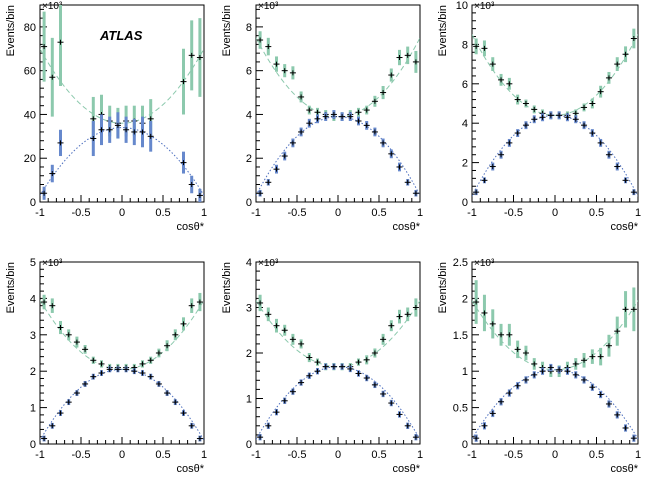  What do you see at coordinates (33, 263) in the screenshot?
I see `y-tick-label: 5` at bounding box center [33, 263].